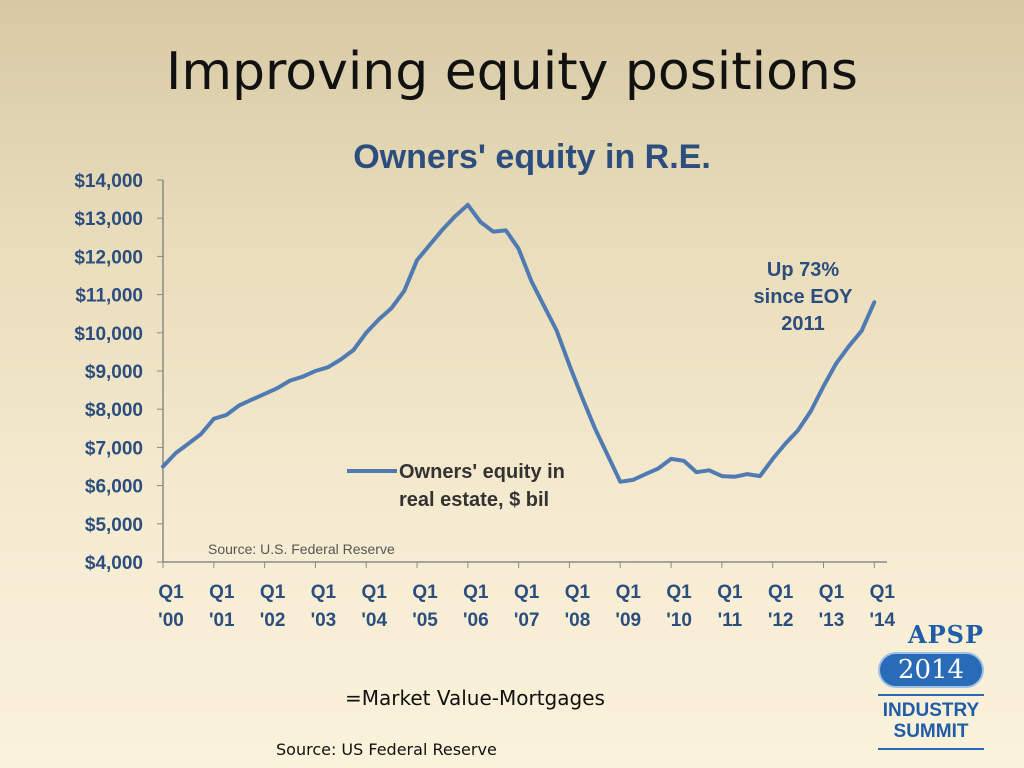 The height and width of the screenshot is (768, 1024). What do you see at coordinates (114, 410) in the screenshot?
I see `y-tick-label: $8,000` at bounding box center [114, 410].